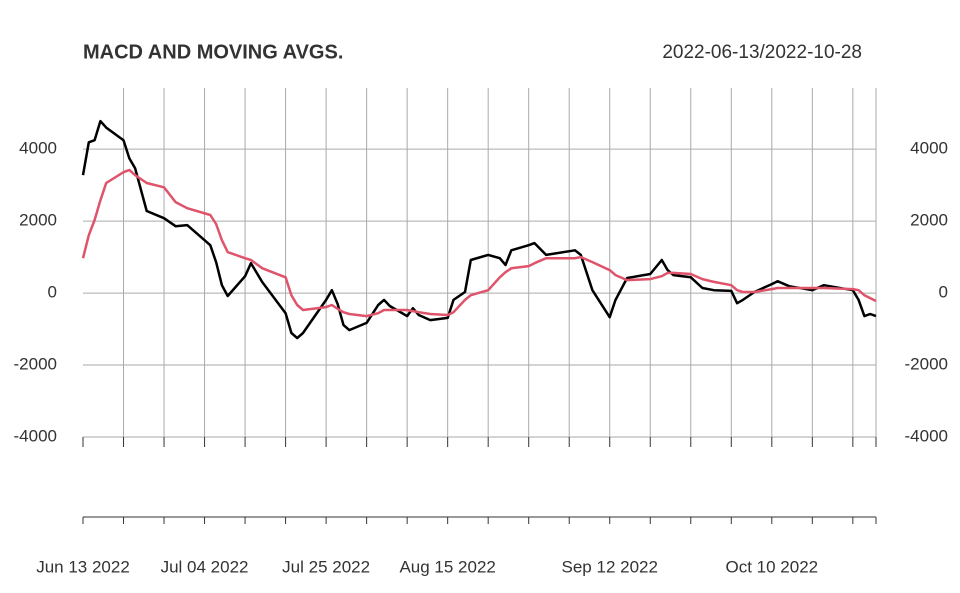  I want to click on y-tick-label: 0, so click(52, 292).